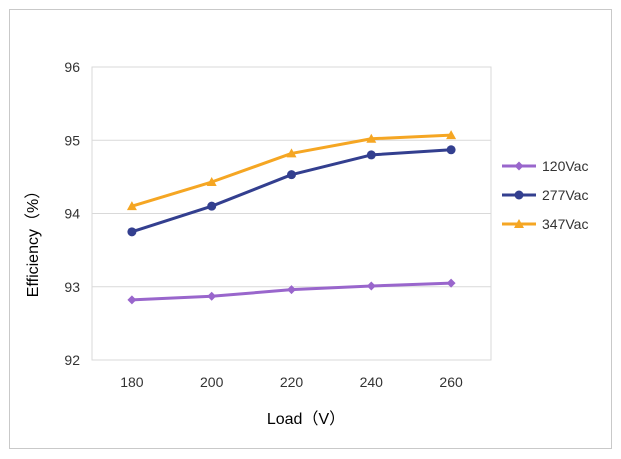 The image size is (621, 459). I want to click on legend: 120Vac 277Vac 347Vac, so click(545, 195).